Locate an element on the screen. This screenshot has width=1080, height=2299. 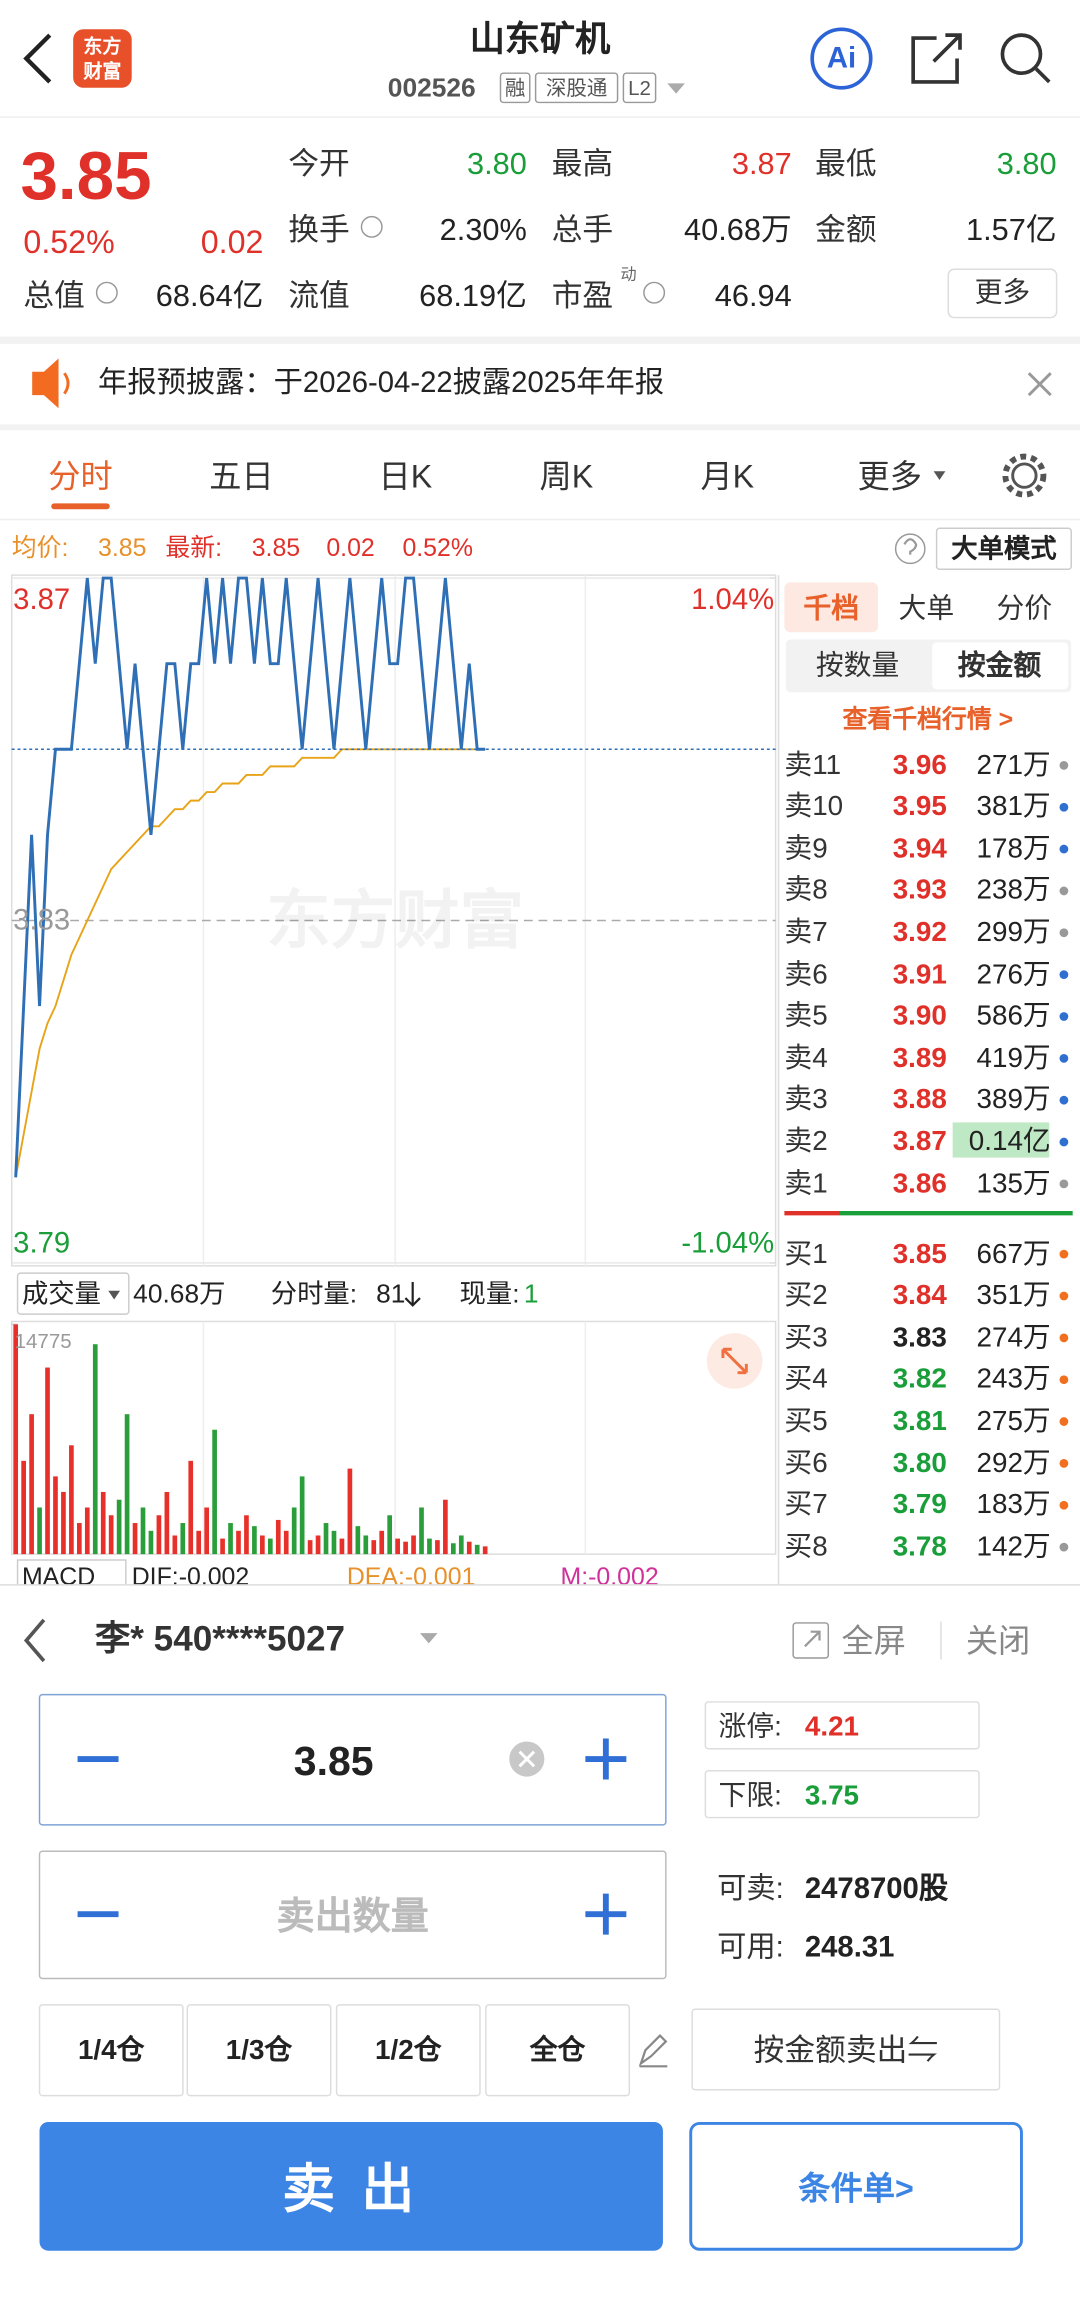
position-button: 1/3仓 is located at coordinates (259, 2050).